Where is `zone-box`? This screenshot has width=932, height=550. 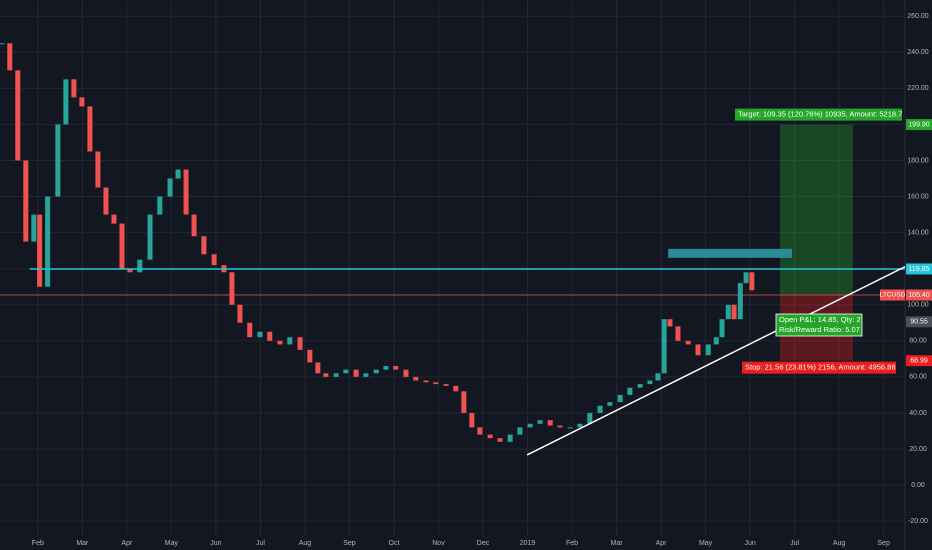 zone-box is located at coordinates (730, 253).